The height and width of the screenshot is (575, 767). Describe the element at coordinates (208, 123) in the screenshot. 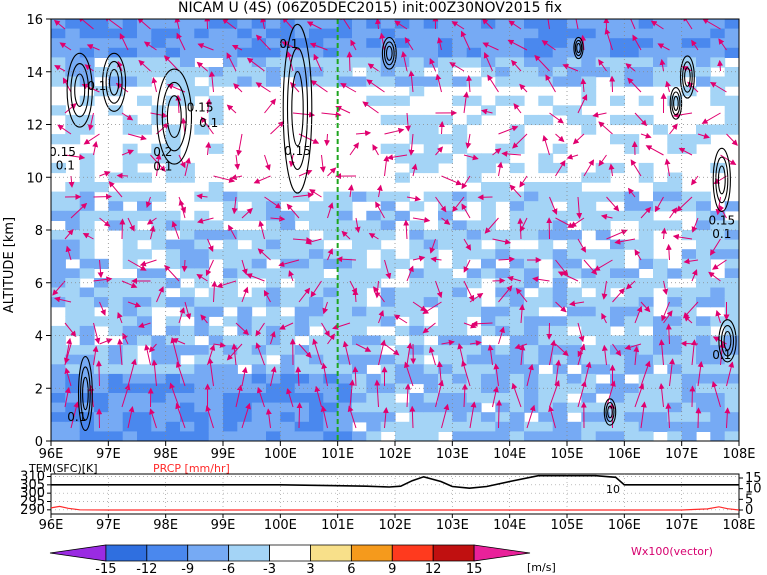

I see `contour-value-label: 0.1` at that location.